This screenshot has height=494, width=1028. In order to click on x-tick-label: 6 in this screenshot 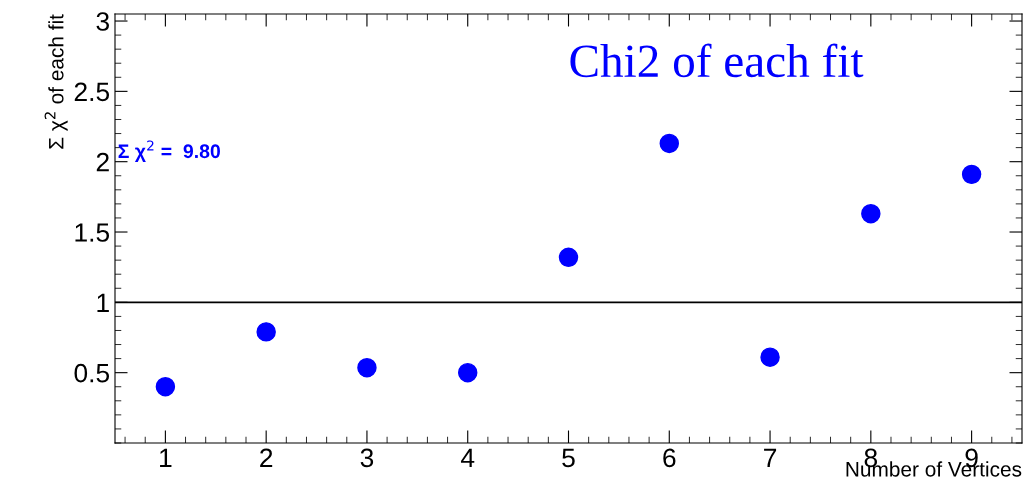, I will do `click(669, 458)`.